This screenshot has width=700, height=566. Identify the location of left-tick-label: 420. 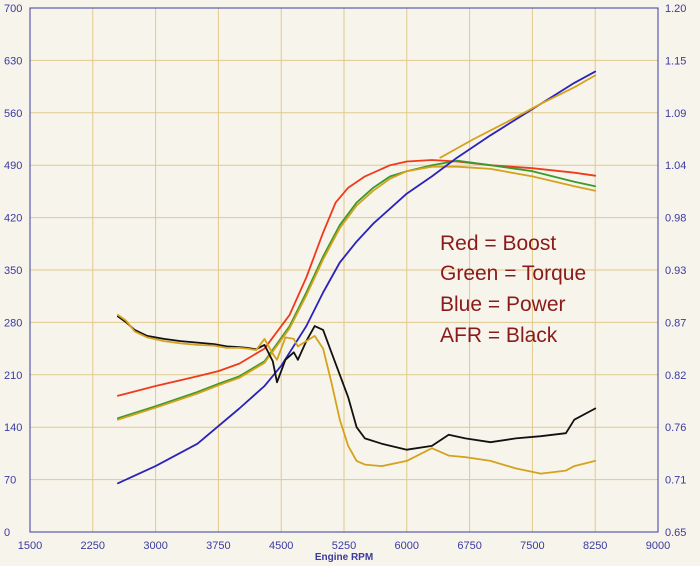
(13, 219).